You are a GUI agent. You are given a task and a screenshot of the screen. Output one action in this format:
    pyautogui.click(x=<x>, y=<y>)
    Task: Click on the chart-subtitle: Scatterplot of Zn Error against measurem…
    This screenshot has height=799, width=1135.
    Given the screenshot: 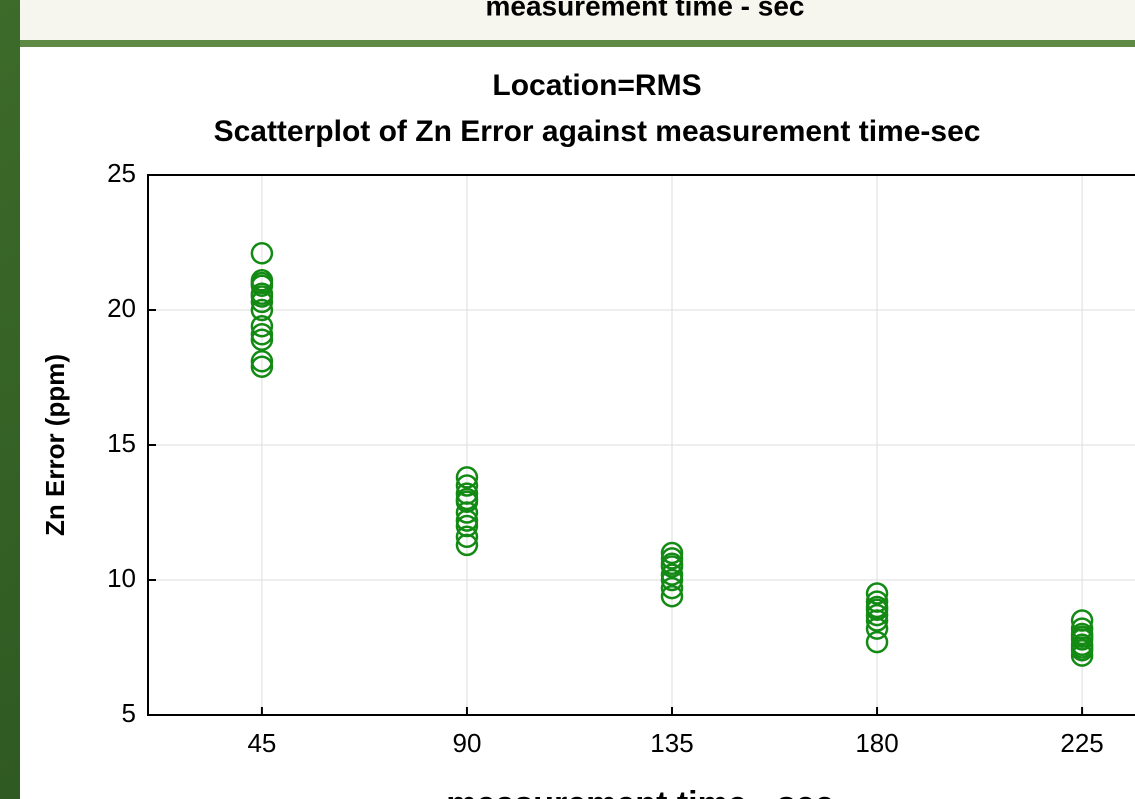 What is the action you would take?
    pyautogui.click(x=597, y=131)
    